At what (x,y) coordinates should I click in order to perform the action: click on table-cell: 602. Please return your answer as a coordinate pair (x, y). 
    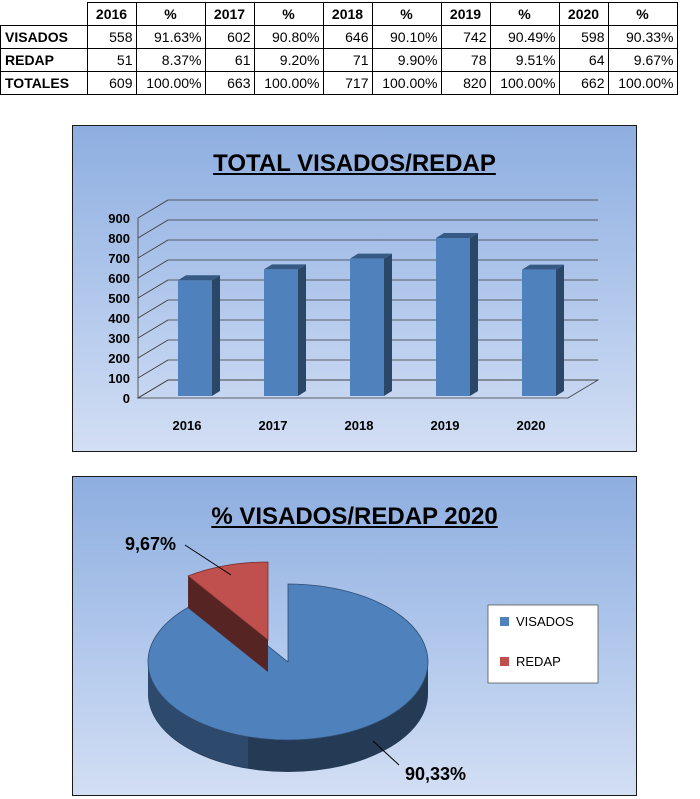
    Looking at the image, I should click on (229, 37).